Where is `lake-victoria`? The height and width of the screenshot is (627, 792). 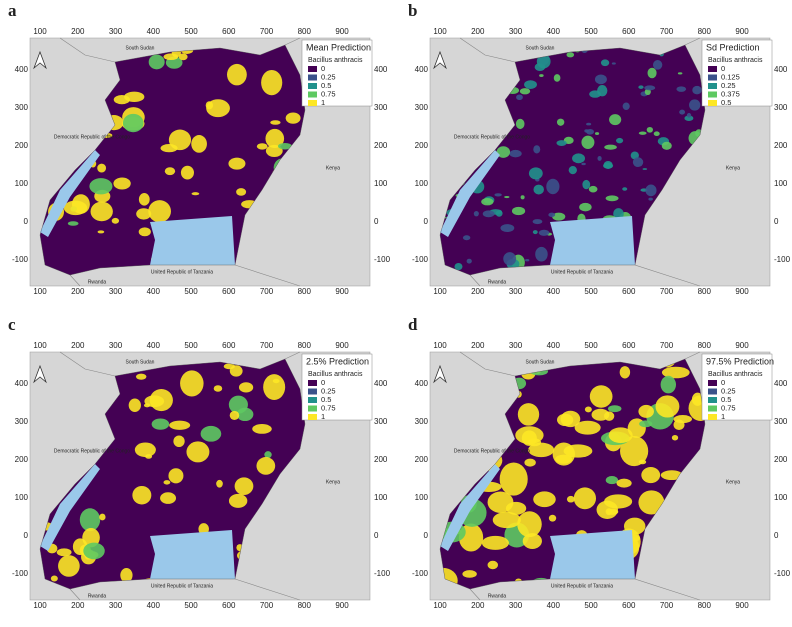
lake-victoria is located at coordinates (592, 554).